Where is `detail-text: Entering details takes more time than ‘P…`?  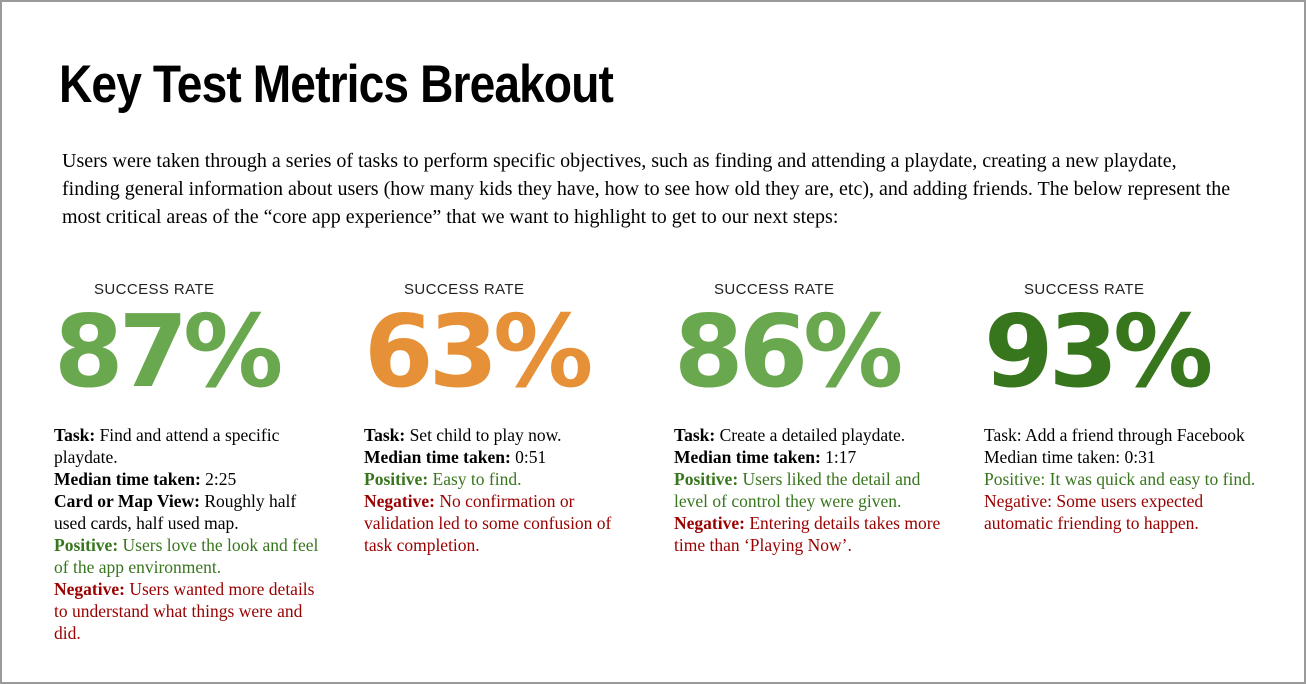
detail-text: Entering details takes more time than ‘P… is located at coordinates (807, 534).